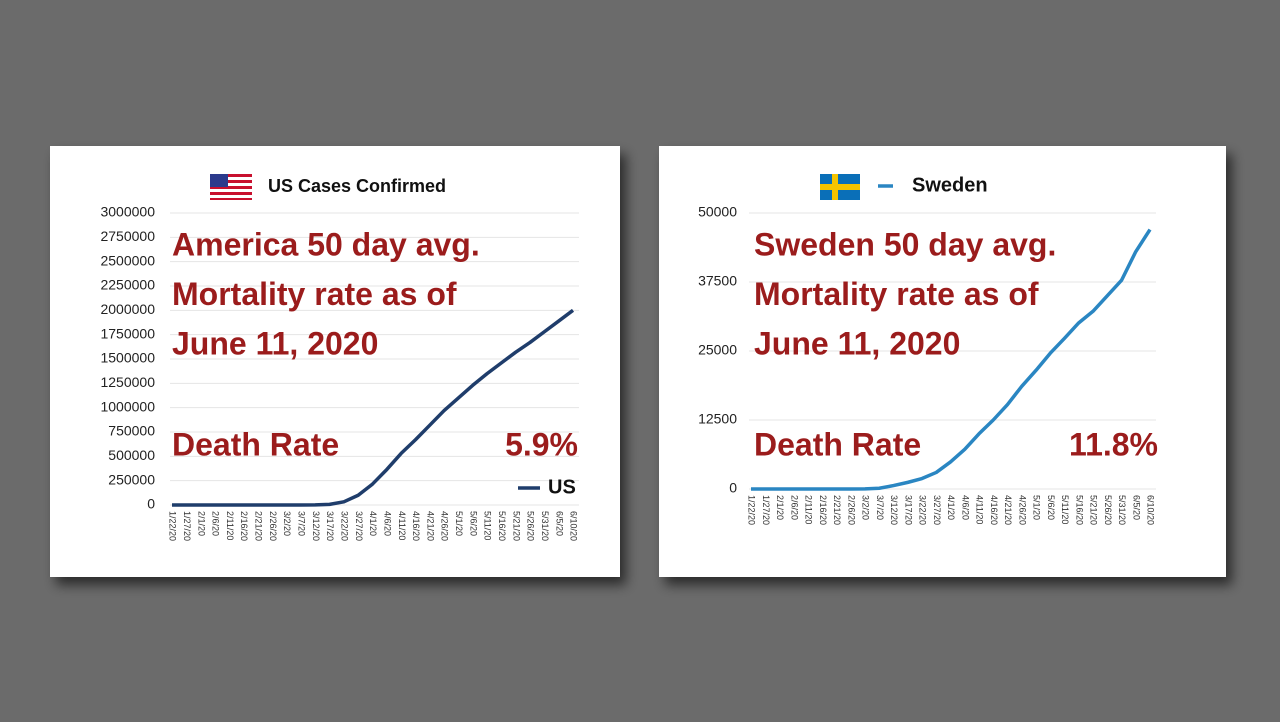  Describe the element at coordinates (717, 281) in the screenshot. I see `y-tick-label: 37500` at that location.